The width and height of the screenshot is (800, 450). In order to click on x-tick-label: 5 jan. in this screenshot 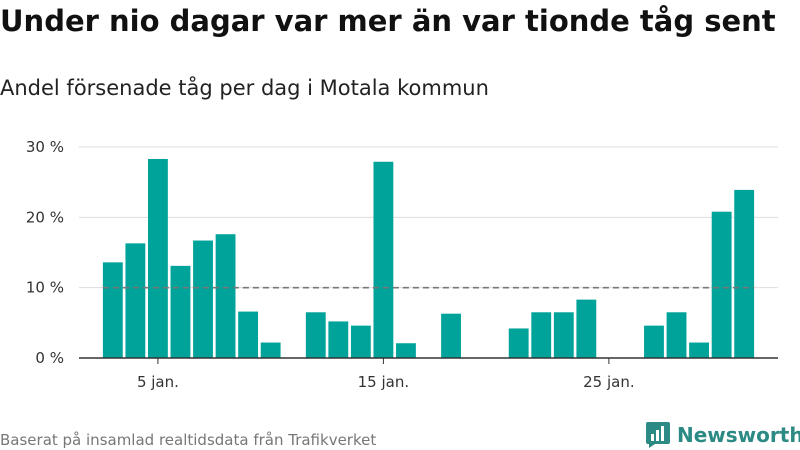, I will do `click(158, 382)`.